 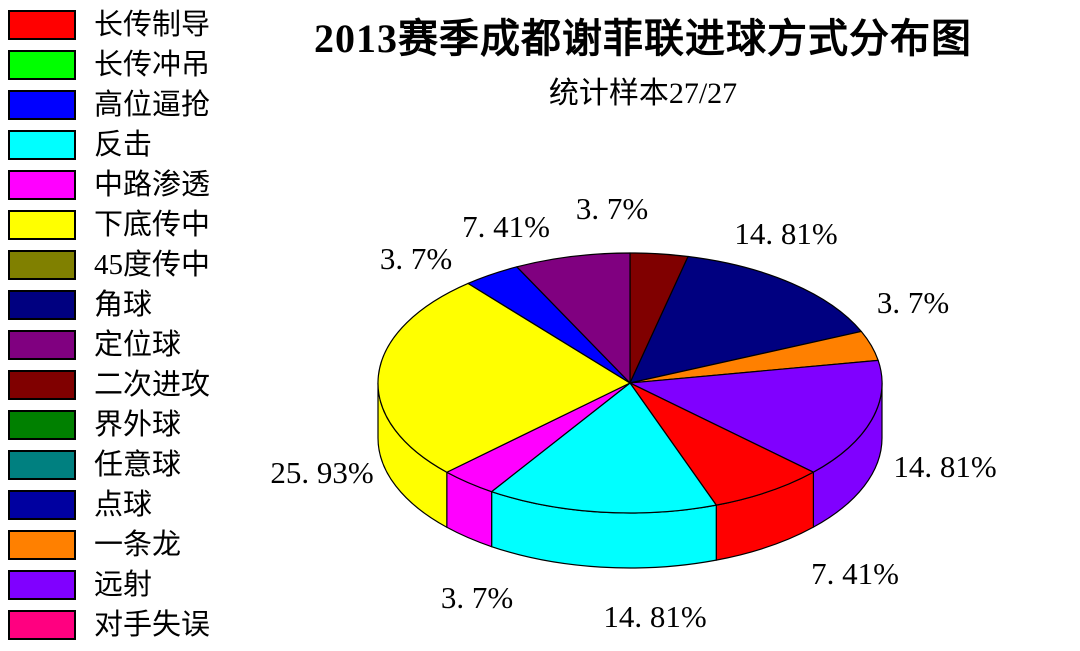 I want to click on legend-label: 45度传中, so click(x=152, y=264).